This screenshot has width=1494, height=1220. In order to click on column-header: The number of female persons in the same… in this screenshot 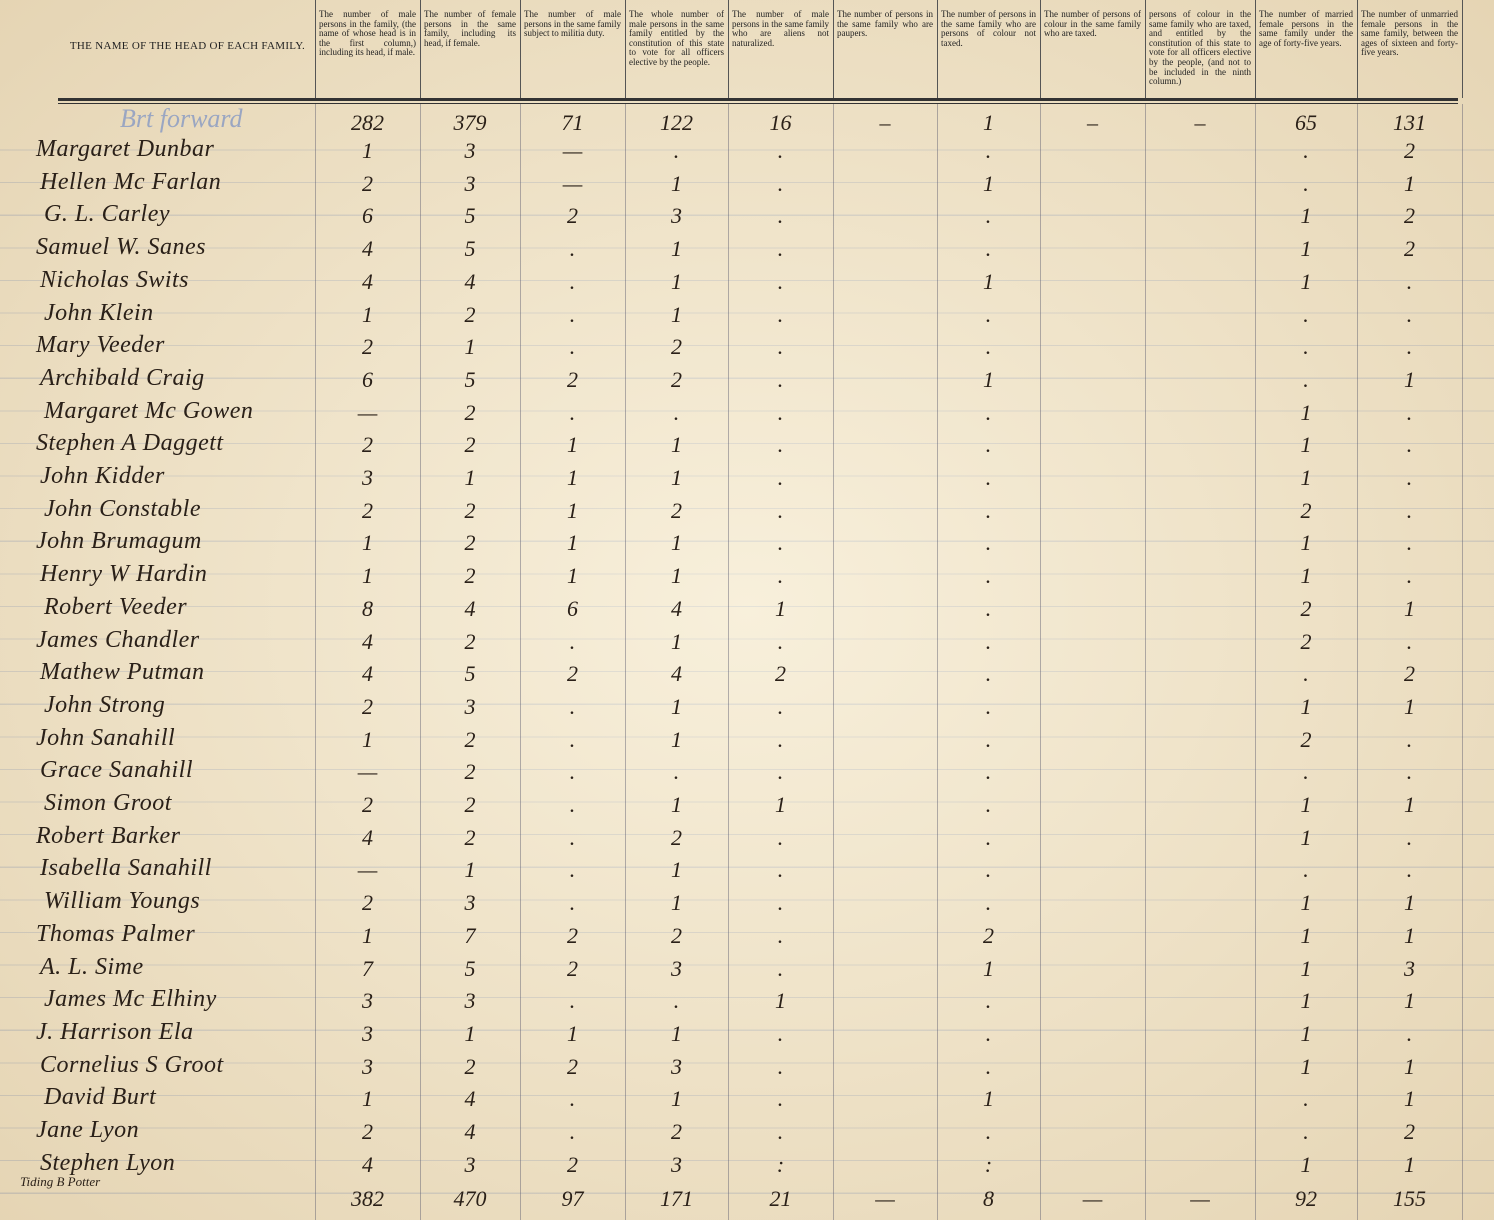, I will do `click(470, 28)`.